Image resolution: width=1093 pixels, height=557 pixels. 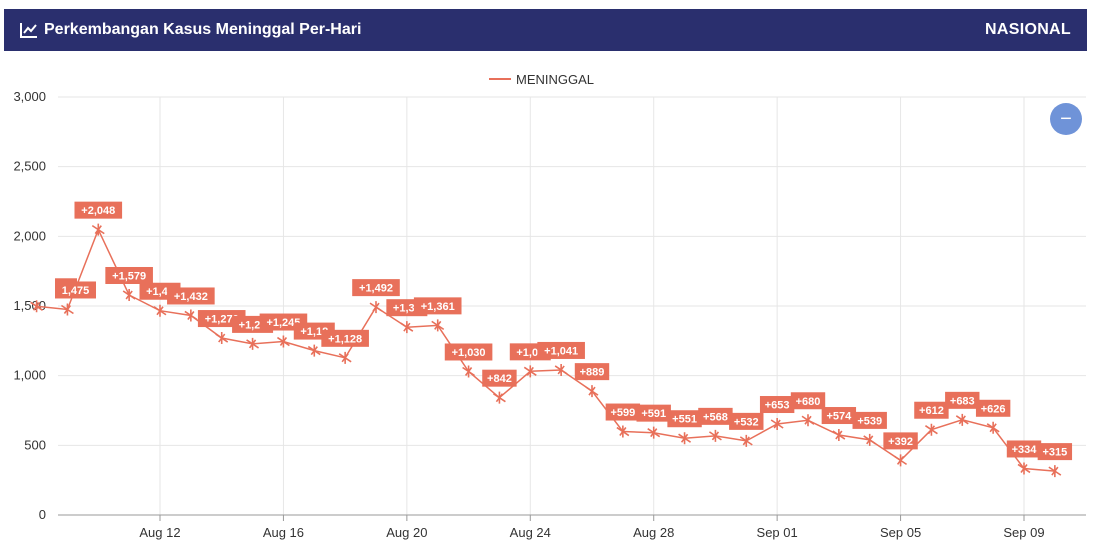 I want to click on x-tick-label: Sep 09, so click(x=1023, y=532).